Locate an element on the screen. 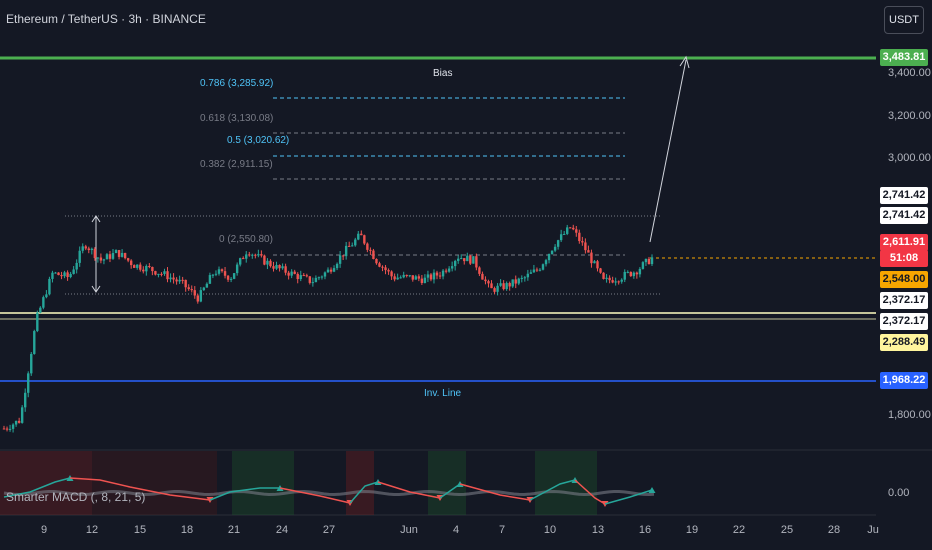  price-label-countdown: 51:08 is located at coordinates (904, 258).